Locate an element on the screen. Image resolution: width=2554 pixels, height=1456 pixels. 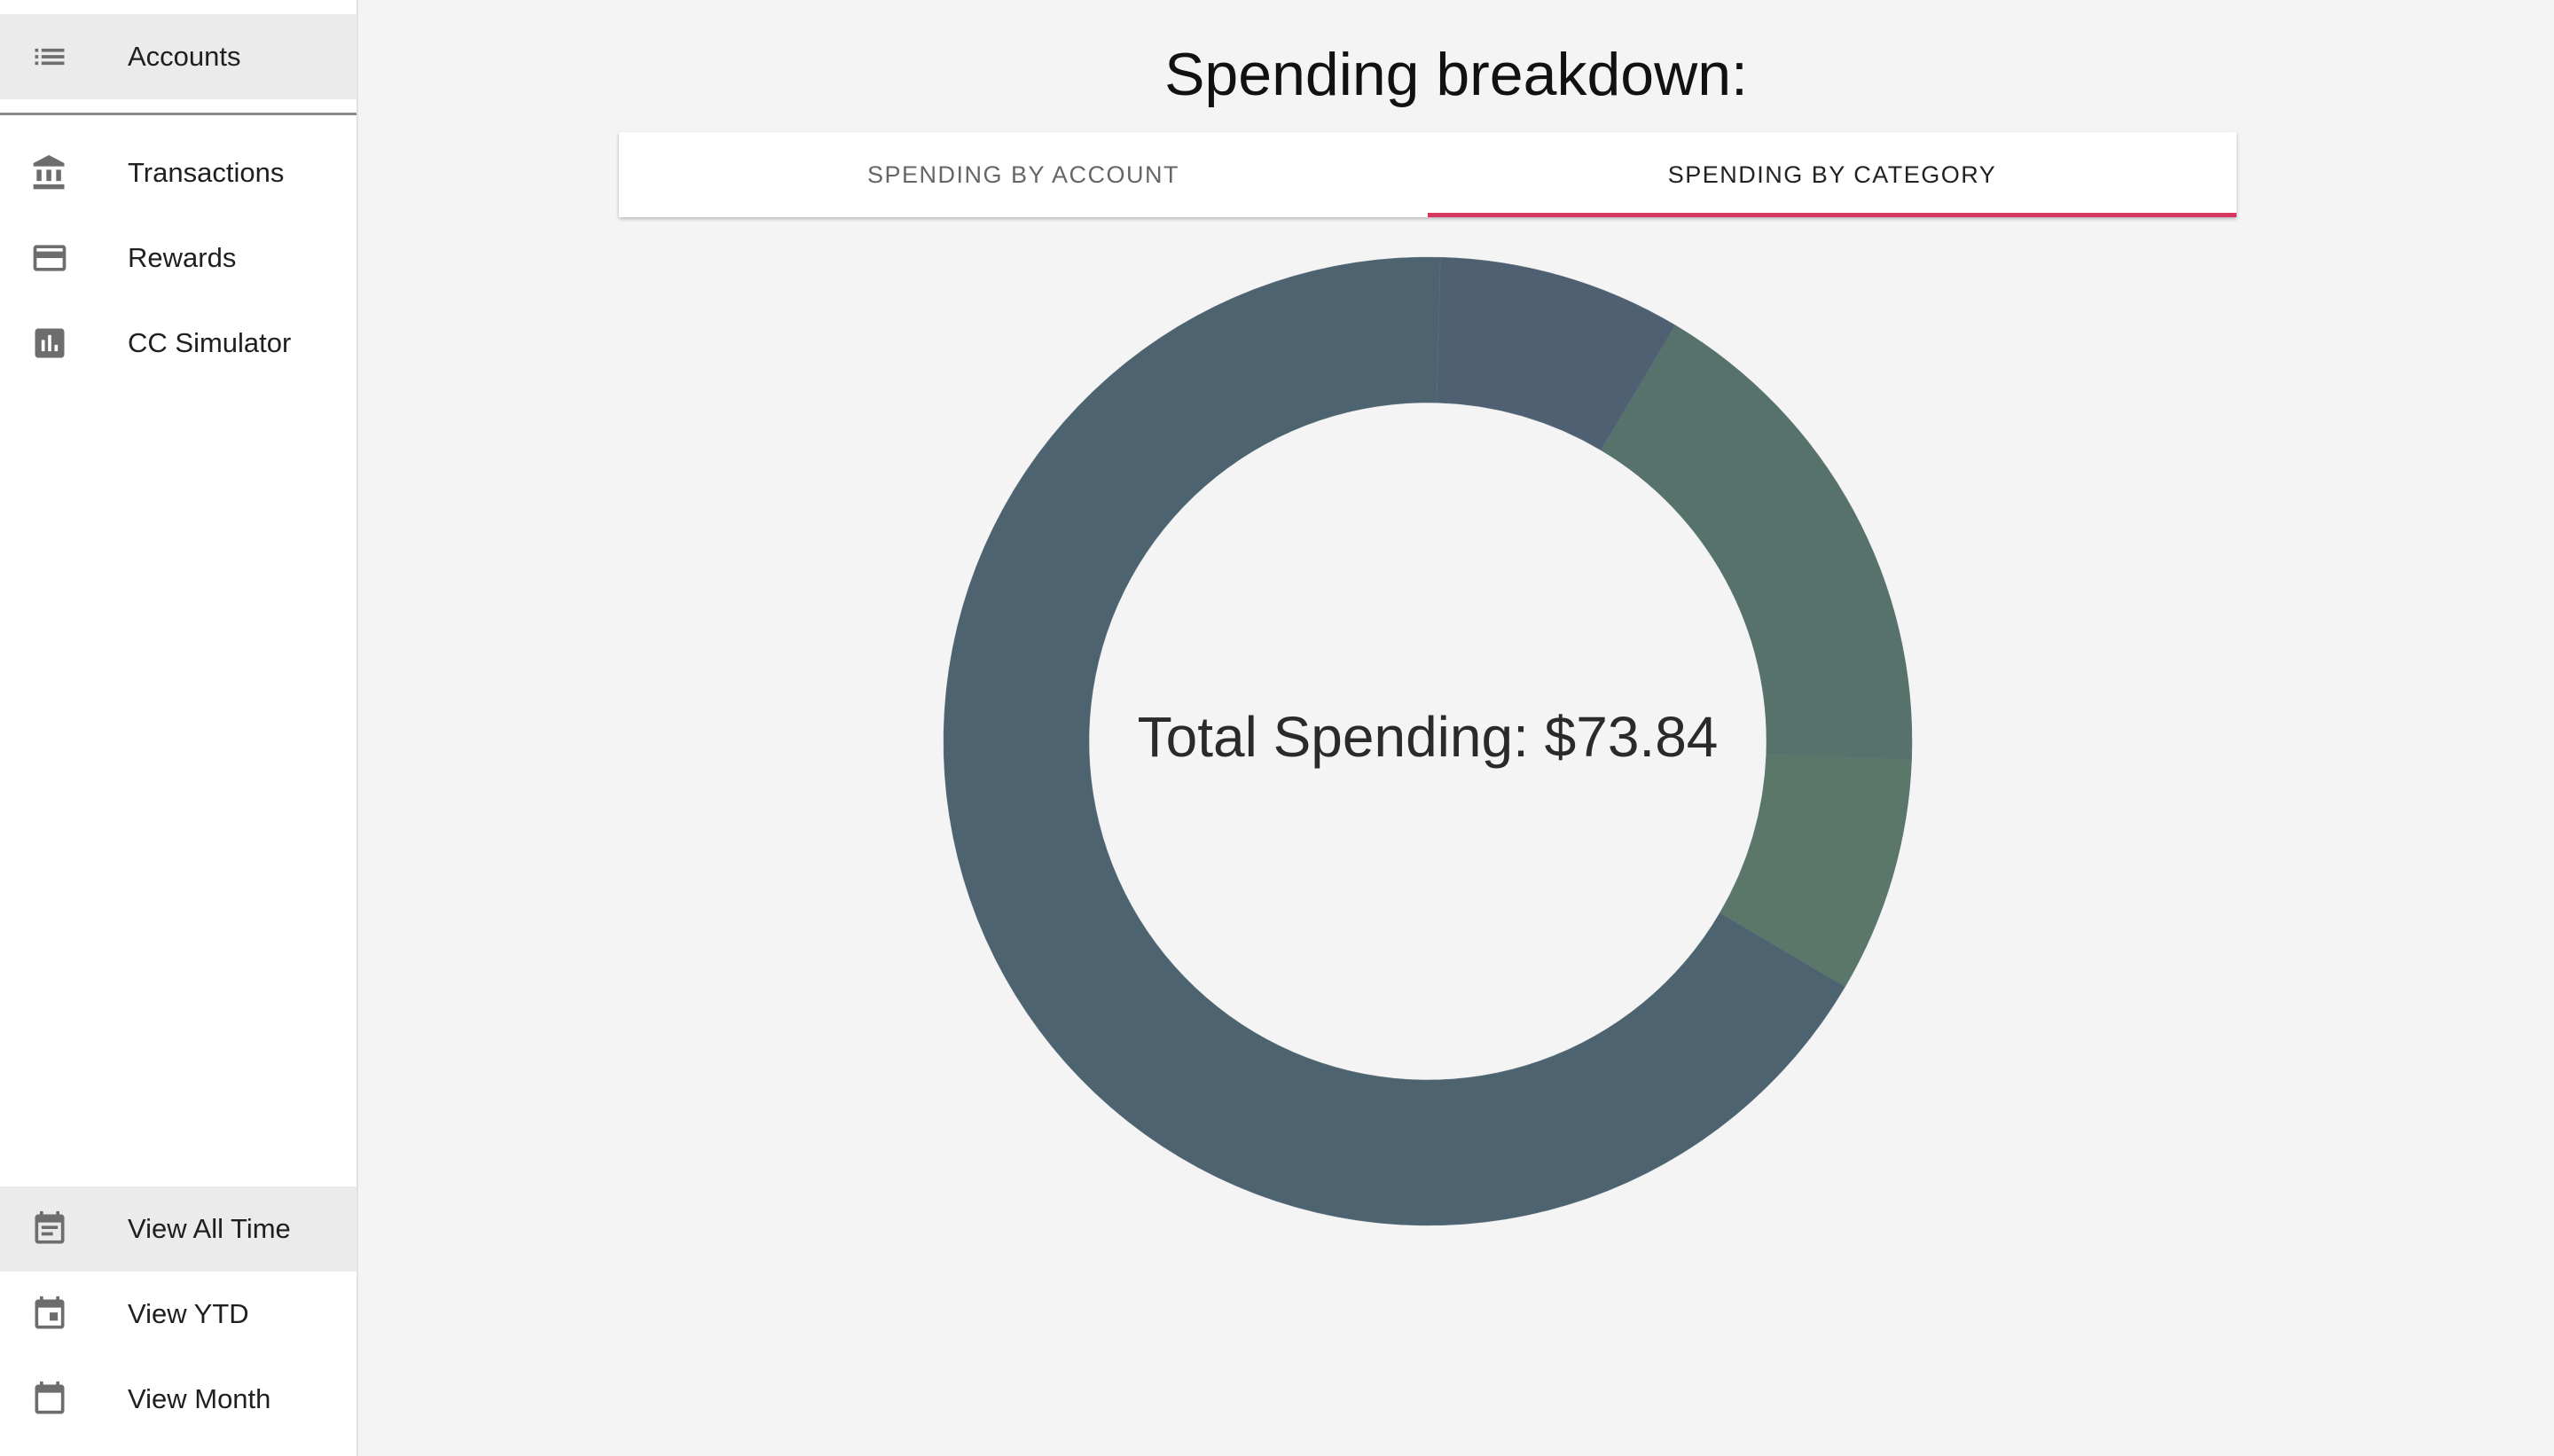
sidebar-item-accounts: Accounts is located at coordinates (178, 56).